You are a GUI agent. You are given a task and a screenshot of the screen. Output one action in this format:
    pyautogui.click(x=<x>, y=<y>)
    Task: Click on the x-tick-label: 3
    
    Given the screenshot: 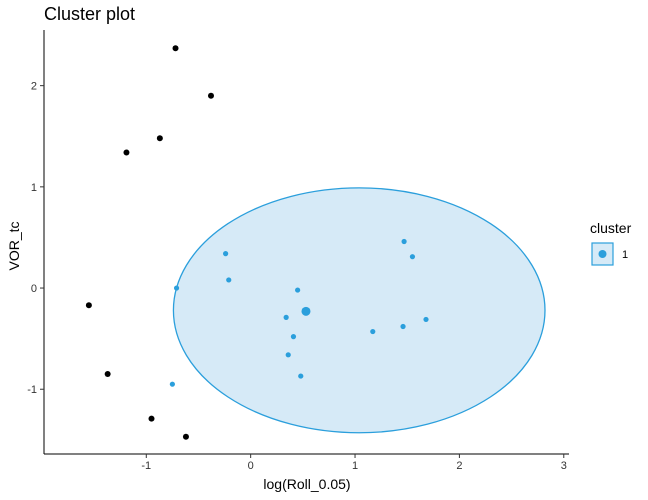 What is the action you would take?
    pyautogui.click(x=564, y=466)
    